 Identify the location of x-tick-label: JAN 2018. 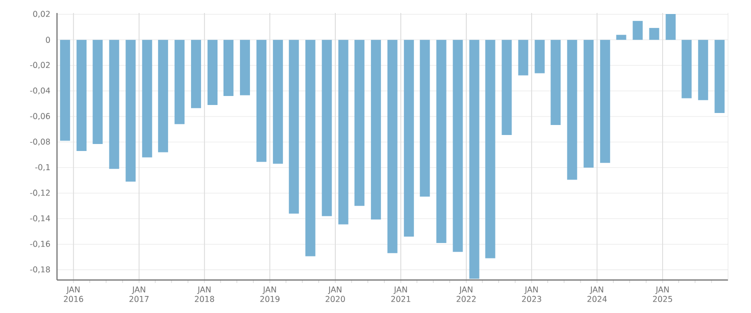
(204, 294).